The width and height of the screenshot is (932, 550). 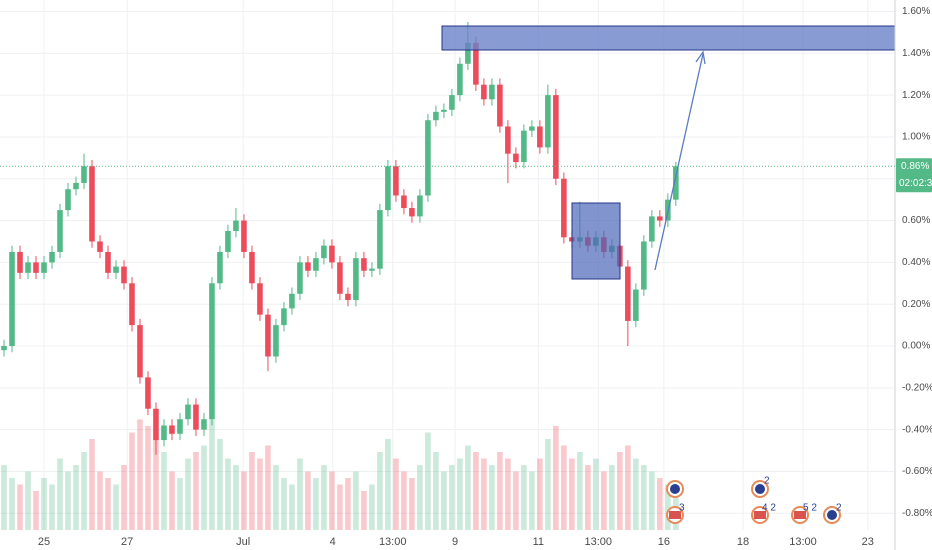 What do you see at coordinates (916, 220) in the screenshot?
I see `y-tick-label: 0.60%` at bounding box center [916, 220].